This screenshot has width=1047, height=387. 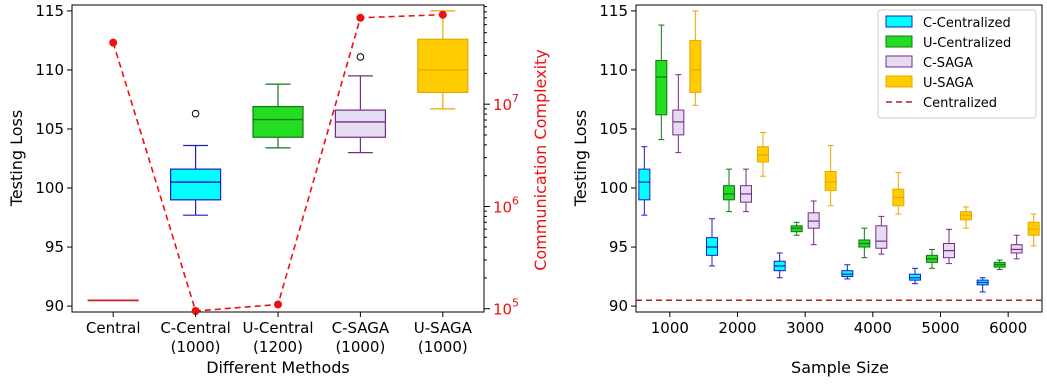 I want to click on right-x-ticks: 1000 2000 3000 4000 5000 6000, so click(x=839, y=324).